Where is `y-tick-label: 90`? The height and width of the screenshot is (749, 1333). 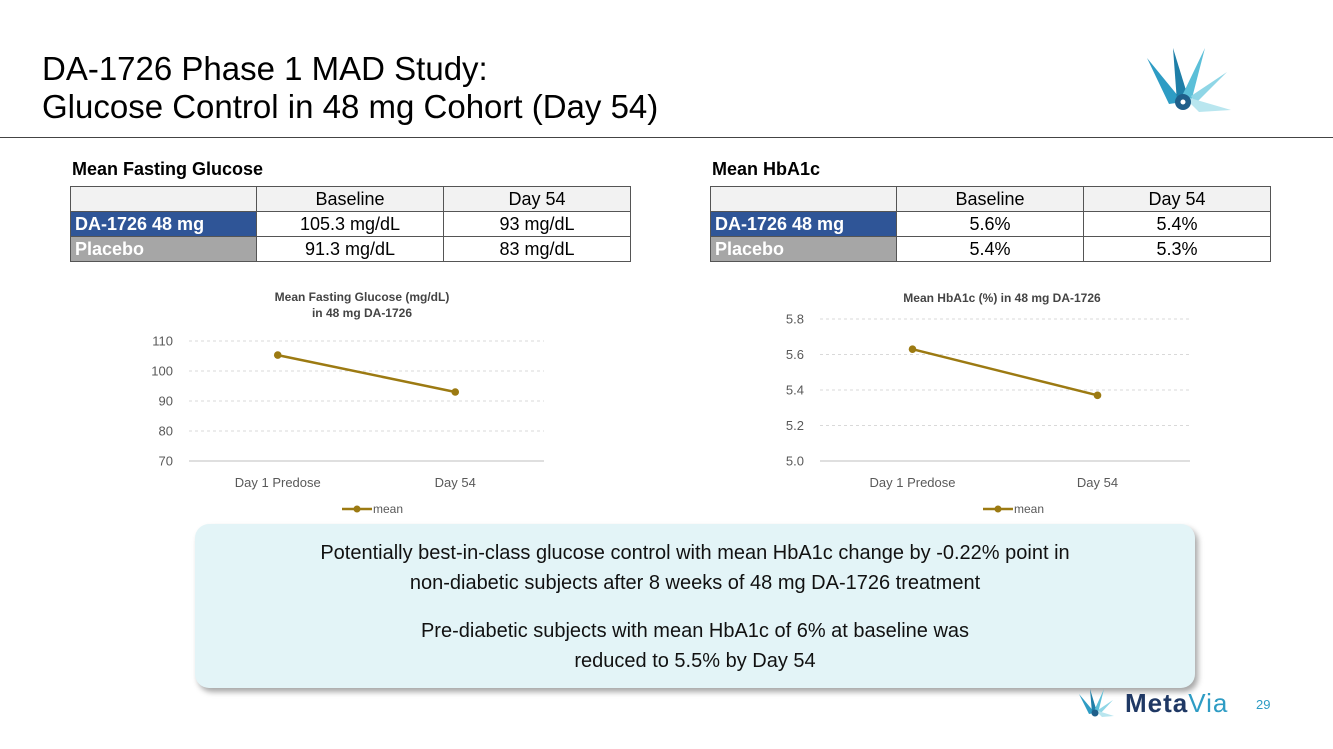
y-tick-label: 90 is located at coordinates (166, 401).